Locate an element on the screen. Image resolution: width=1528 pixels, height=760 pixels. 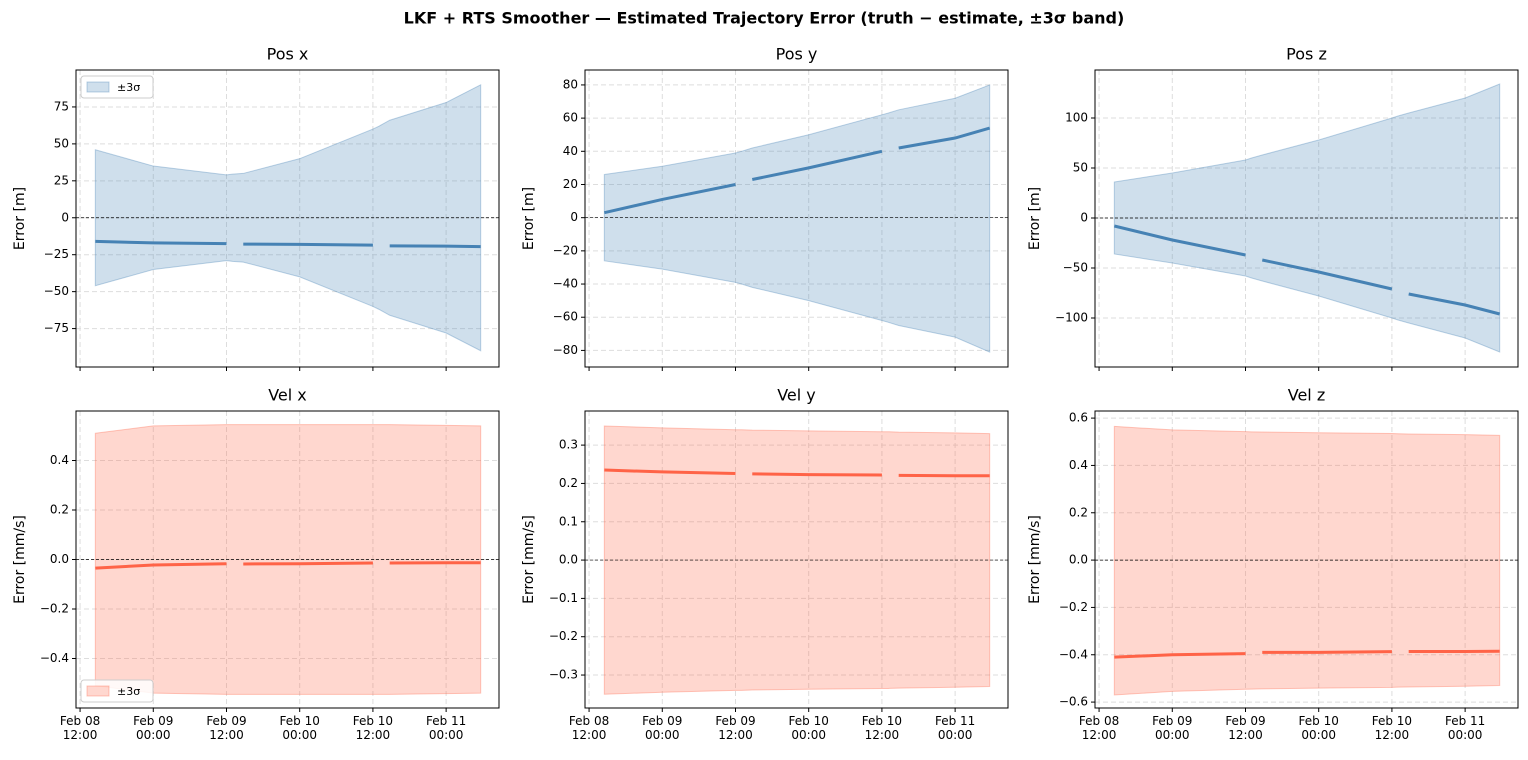
panel-title: Vel z is located at coordinates (1306, 395).